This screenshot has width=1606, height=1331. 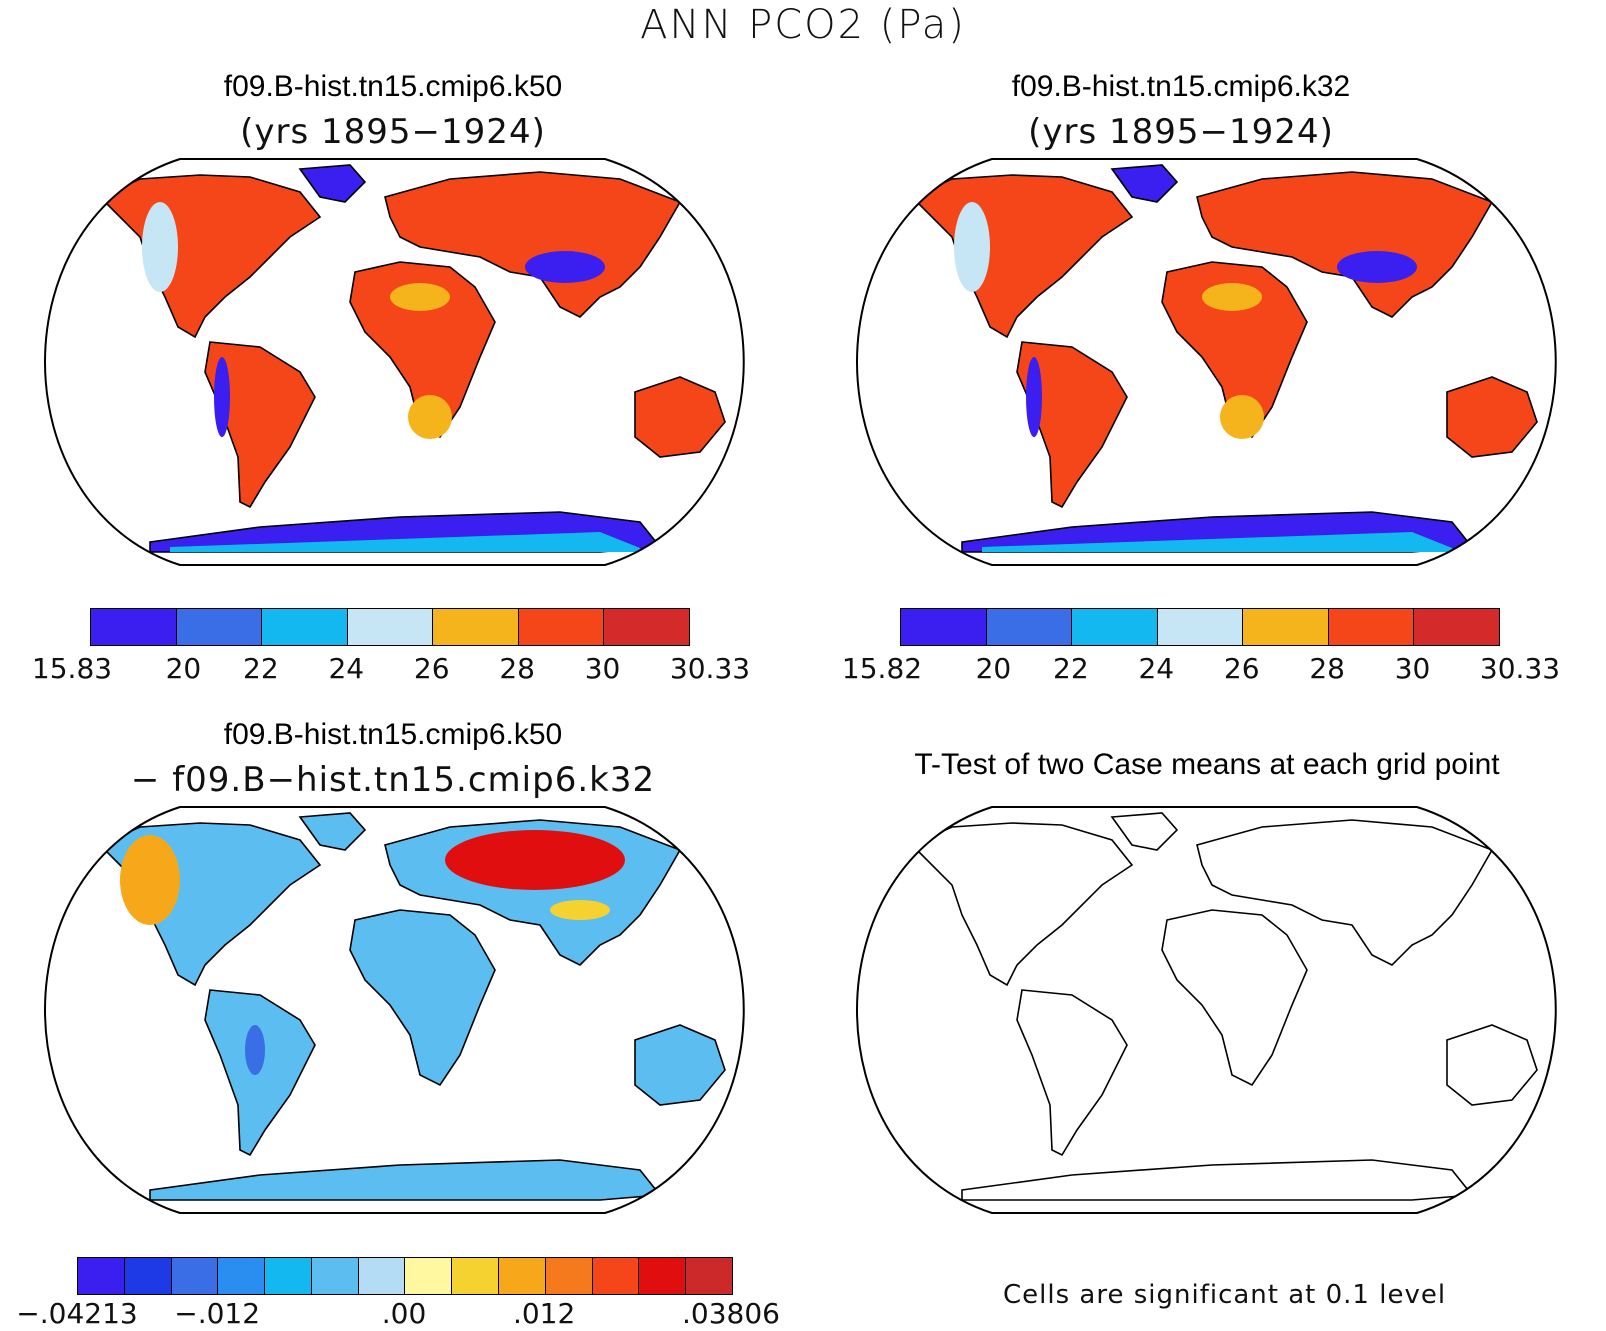 What do you see at coordinates (255, 1050) in the screenshot?
I see `sa-negative` at bounding box center [255, 1050].